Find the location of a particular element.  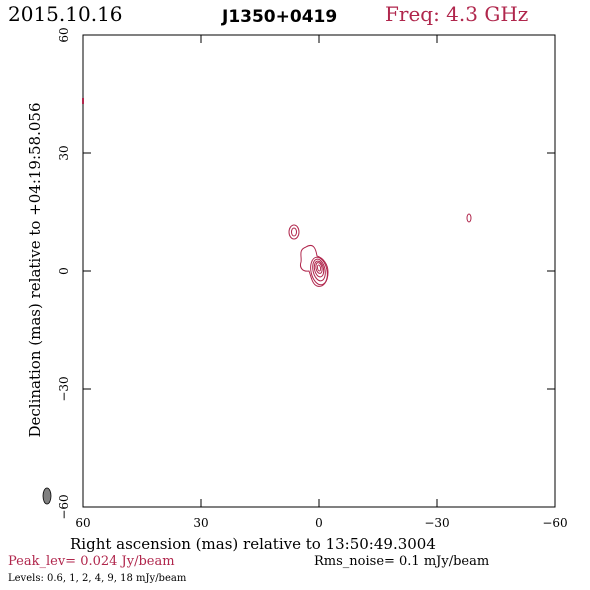

beam-ellipse is located at coordinates (47, 496).